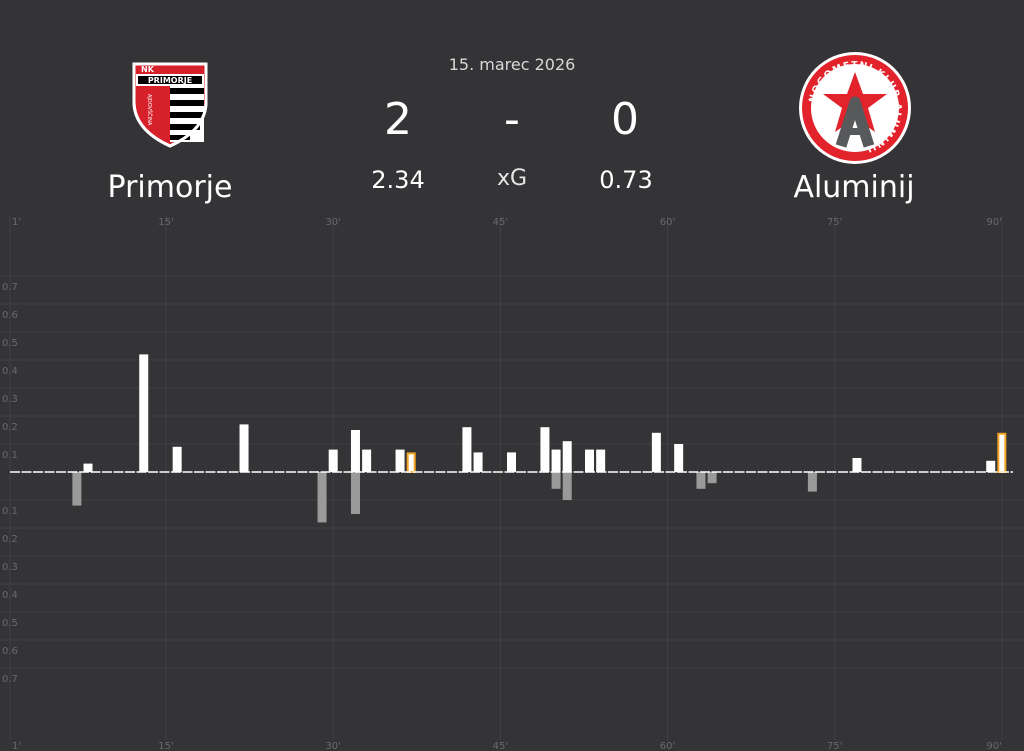  What do you see at coordinates (170, 80) in the screenshot?
I see `crest-name-text: PRIMORJE` at bounding box center [170, 80].